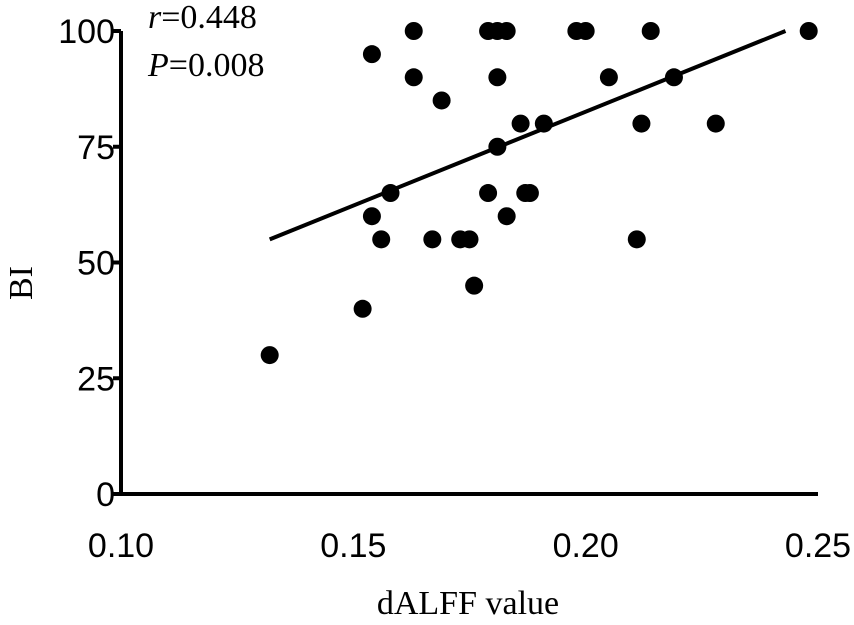 This screenshot has width=854, height=625. What do you see at coordinates (353, 546) in the screenshot?
I see `x-tick-label: 0.15` at bounding box center [353, 546].